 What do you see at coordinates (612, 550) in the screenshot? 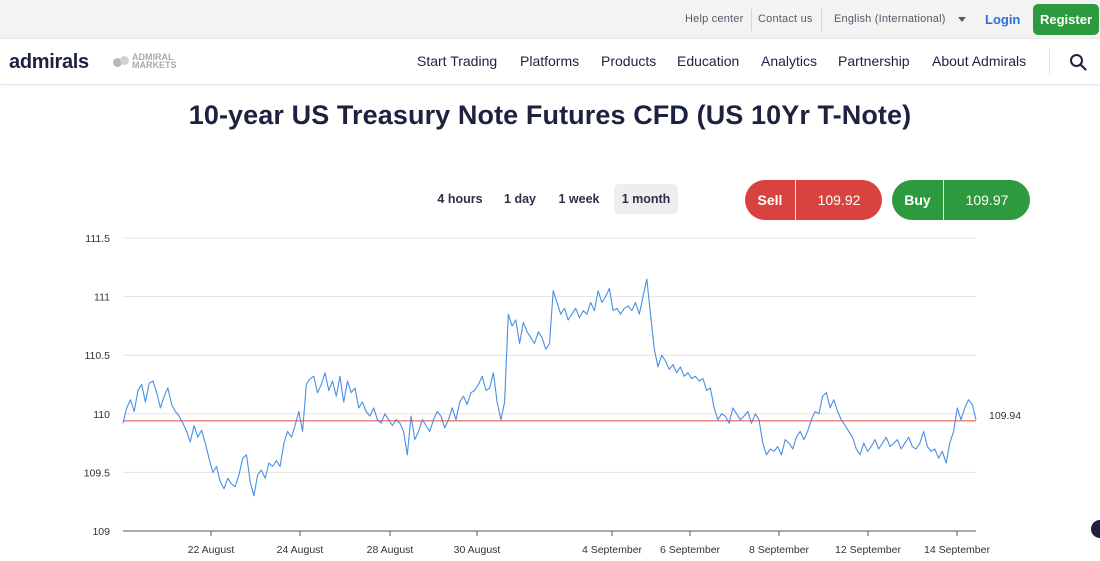
I see `x-tick-label: 4 September` at bounding box center [612, 550].